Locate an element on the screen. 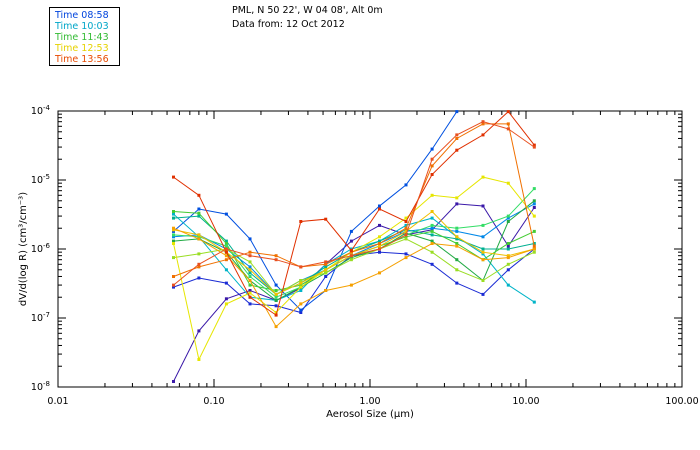  x-tick-label: 0.10 is located at coordinates (213, 401).